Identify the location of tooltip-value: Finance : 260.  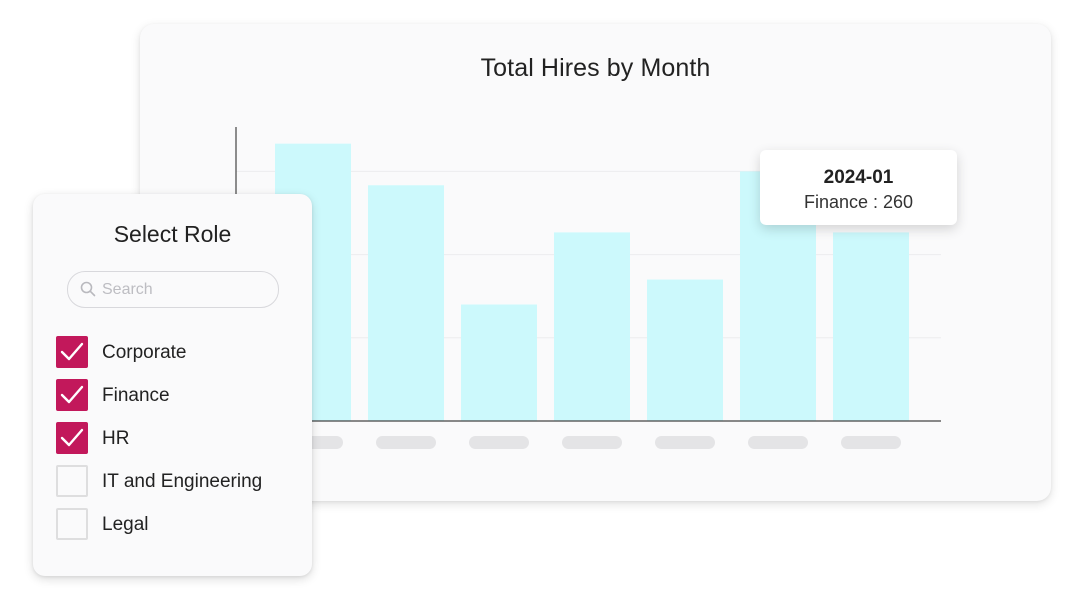
(858, 202).